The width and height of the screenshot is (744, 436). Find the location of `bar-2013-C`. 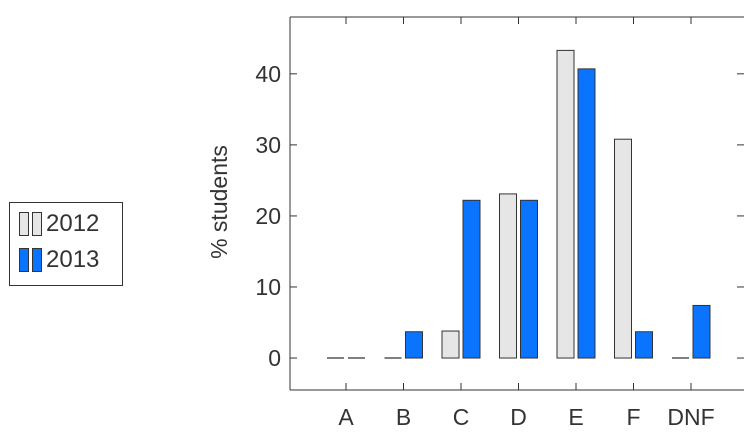

bar-2013-C is located at coordinates (471, 279).